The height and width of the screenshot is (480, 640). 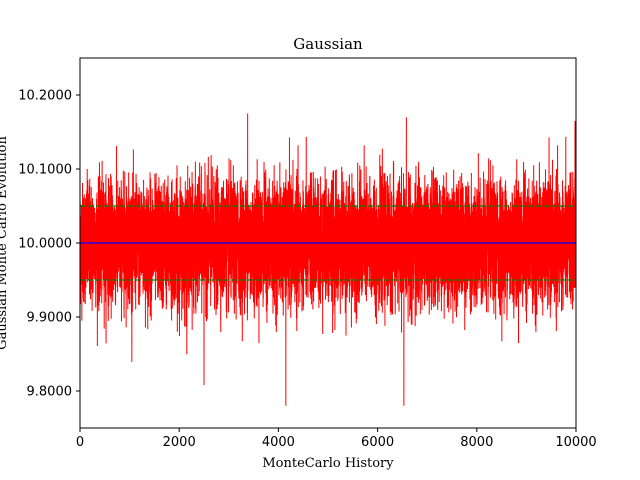 I want to click on x-tick-label: 8000, so click(x=476, y=442).